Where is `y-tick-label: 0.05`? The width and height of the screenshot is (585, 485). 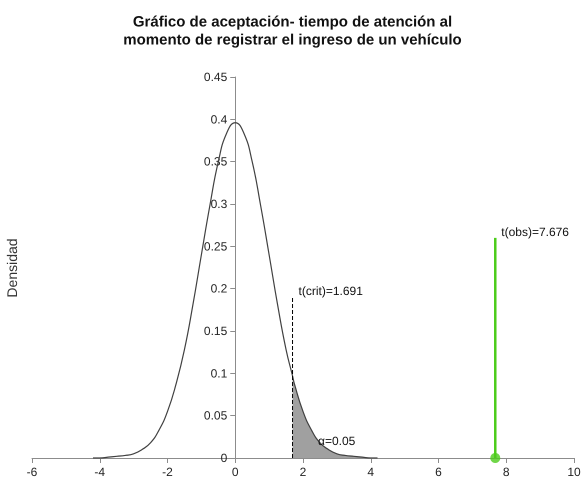
y-tick-label: 0.05 is located at coordinates (216, 415).